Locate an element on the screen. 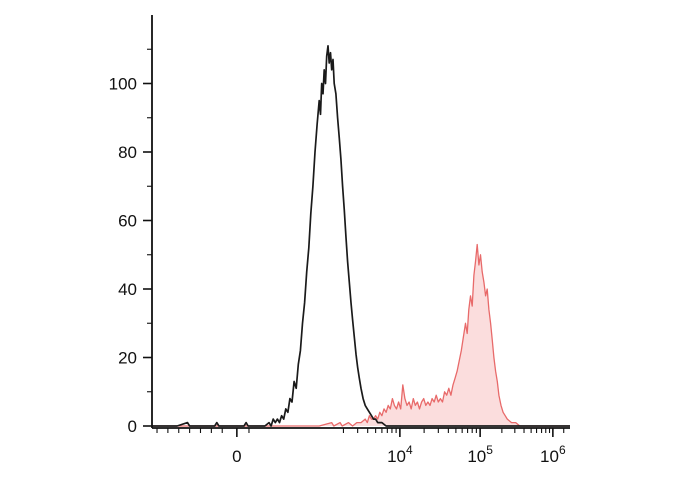 This screenshot has height=490, width=688. y-tick-label: 80 is located at coordinates (127, 152).